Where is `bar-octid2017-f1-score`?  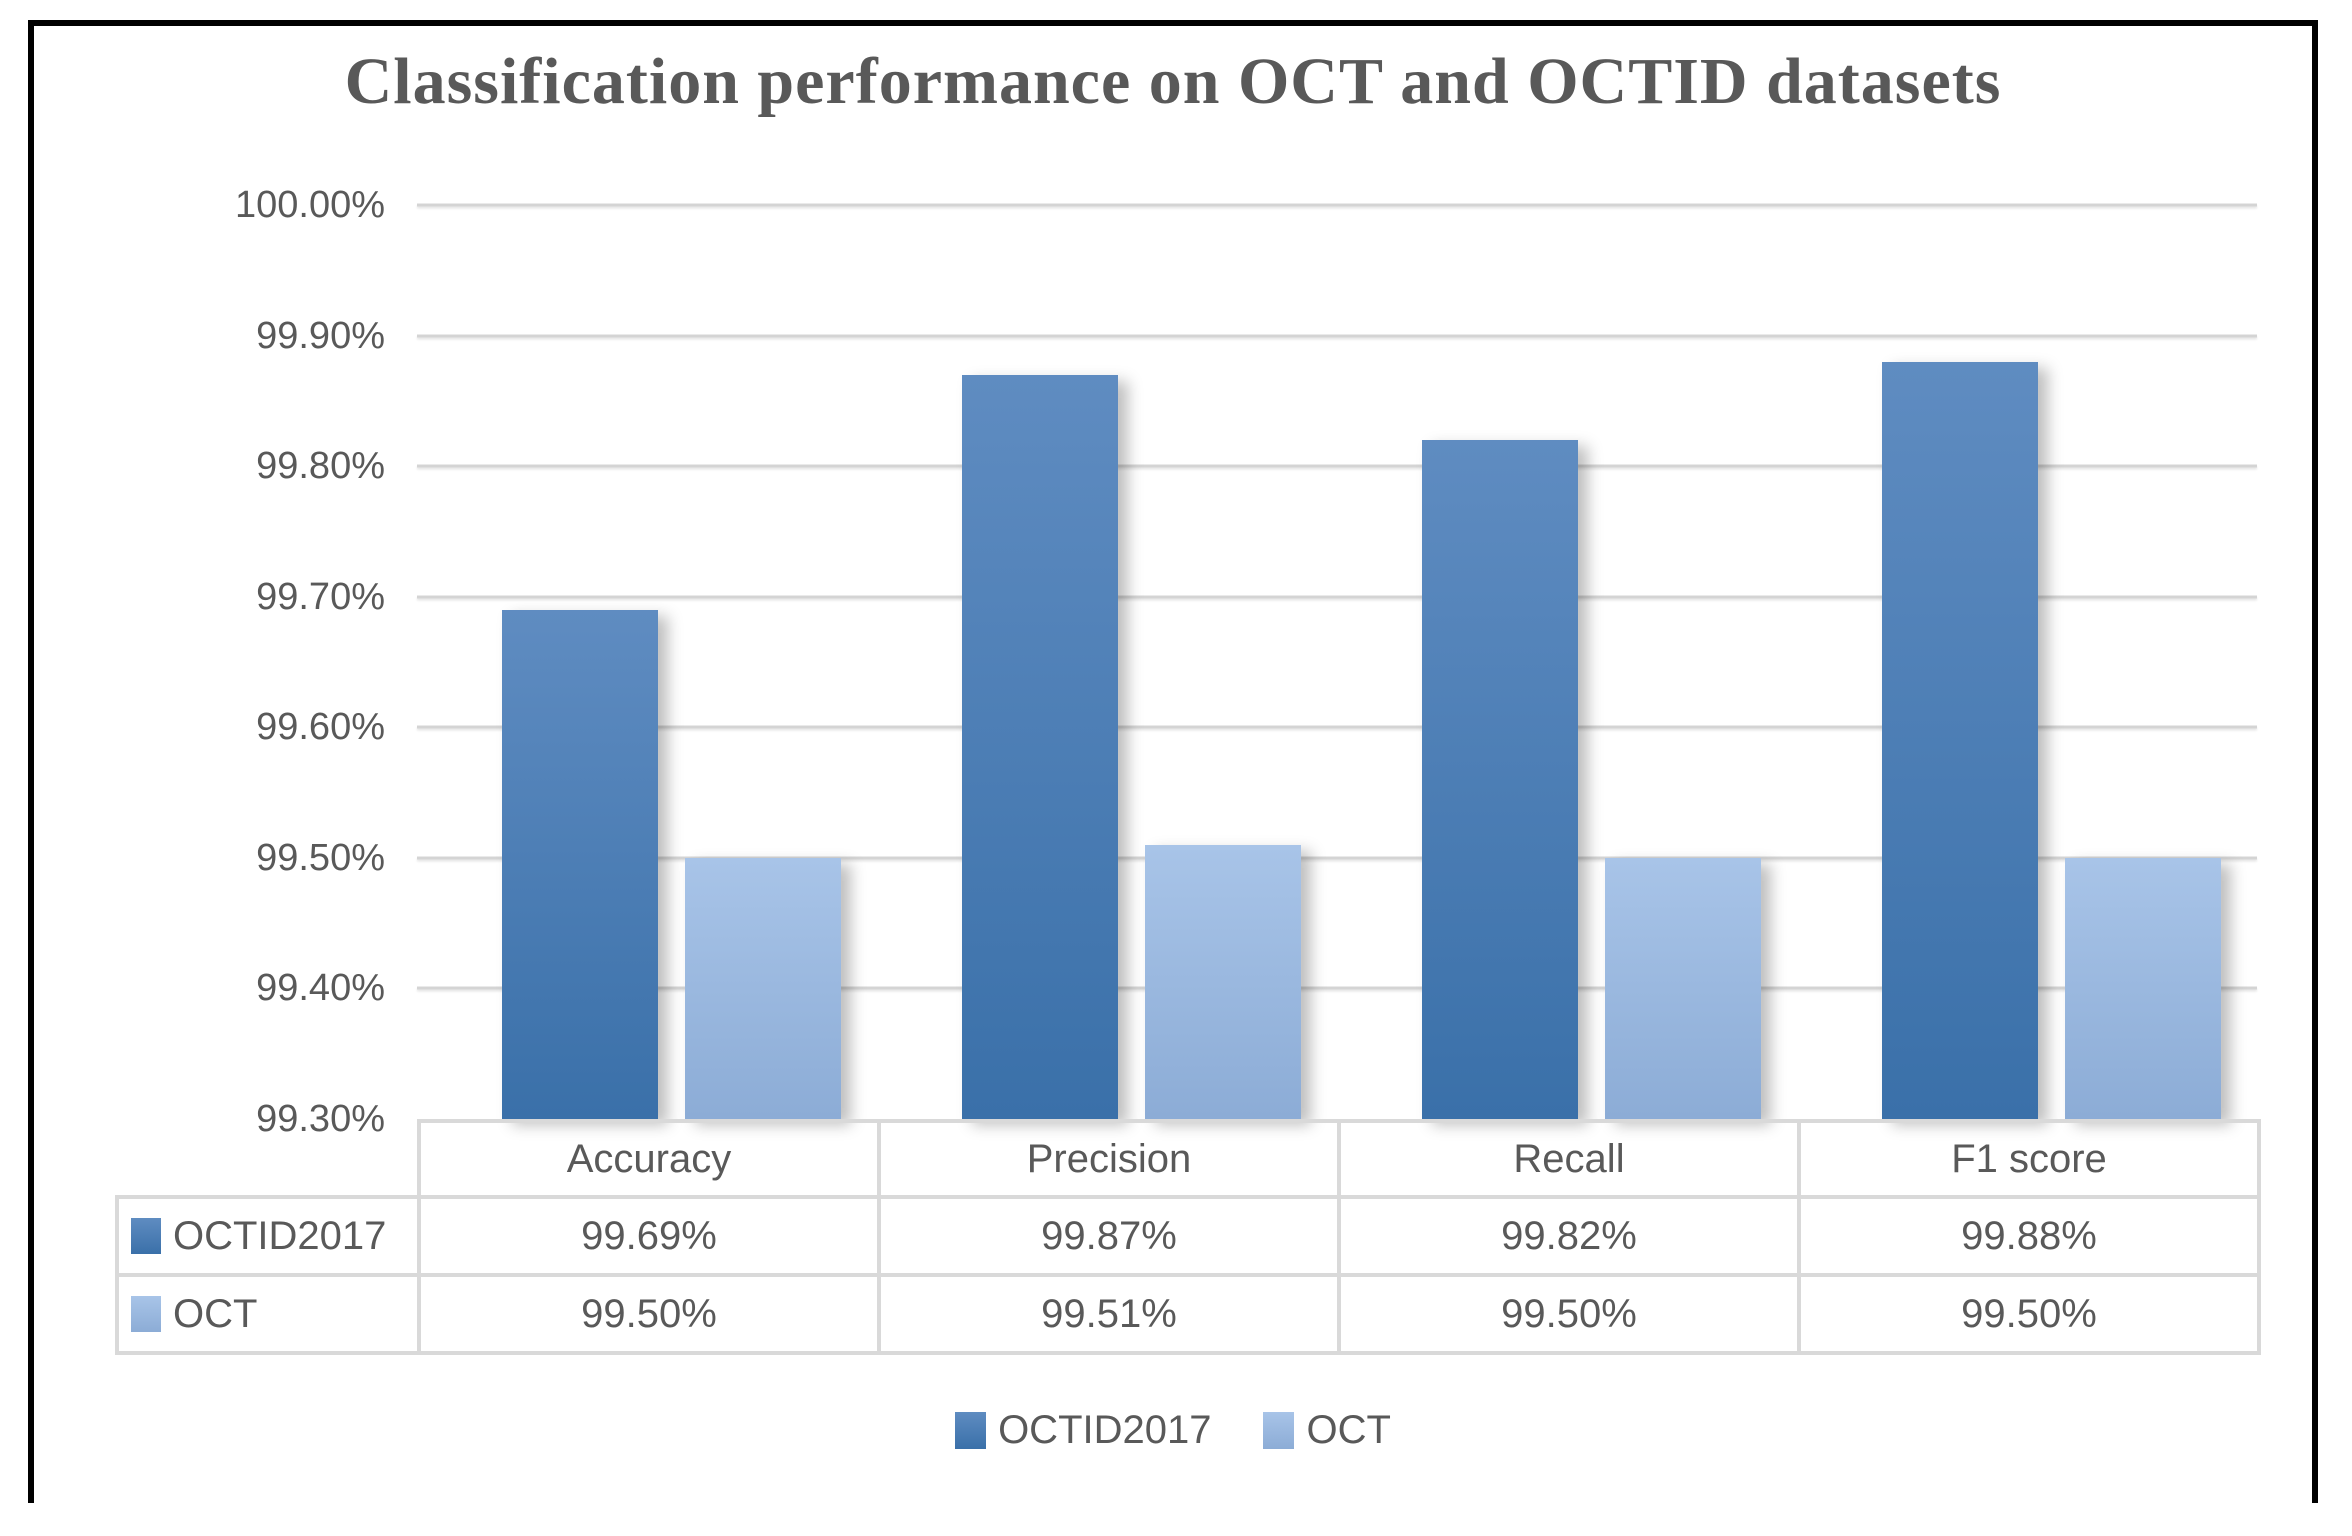 bar-octid2017-f1-score is located at coordinates (1960, 740).